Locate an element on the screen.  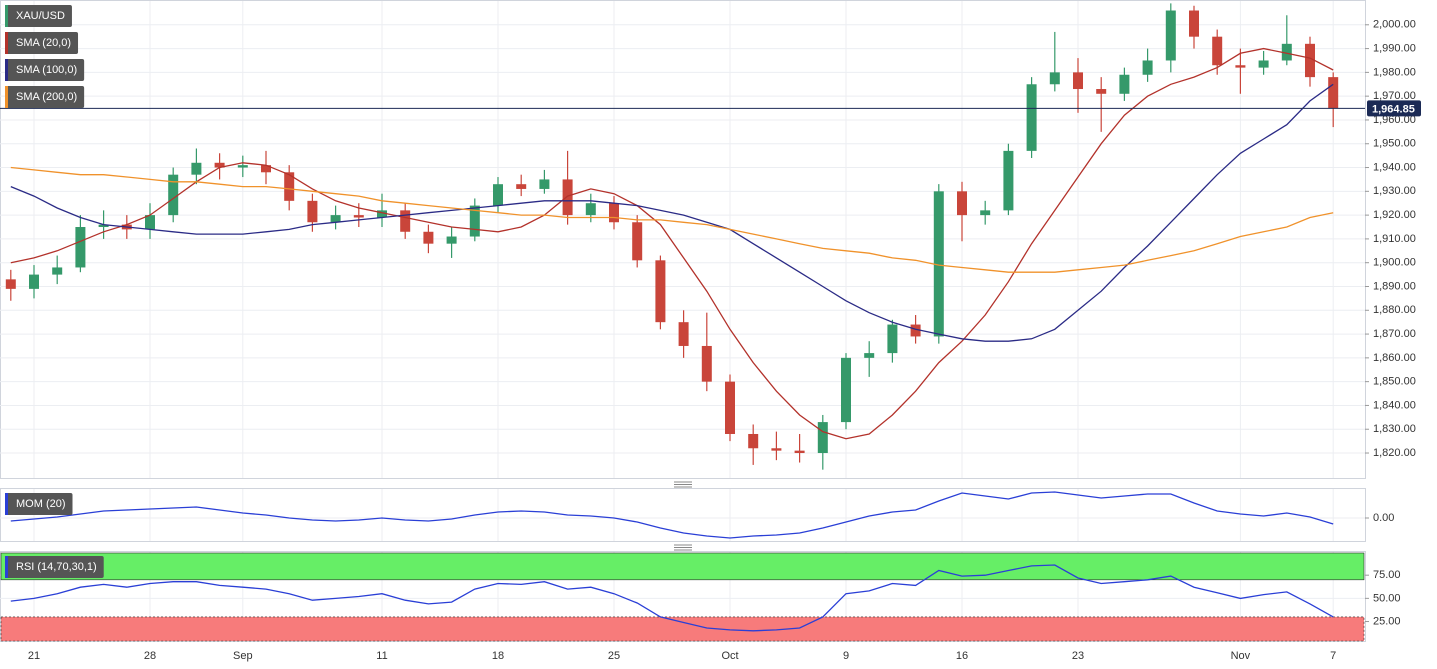
x-tick-label: 7 is located at coordinates (1333, 656).